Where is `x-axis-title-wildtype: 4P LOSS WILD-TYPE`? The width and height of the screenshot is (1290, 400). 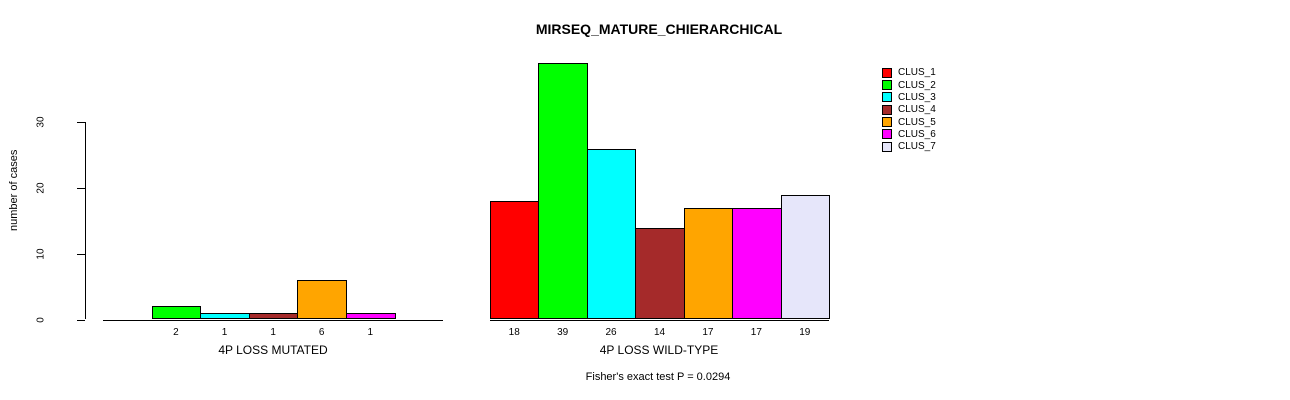 x-axis-title-wildtype: 4P LOSS WILD-TYPE is located at coordinates (659, 350).